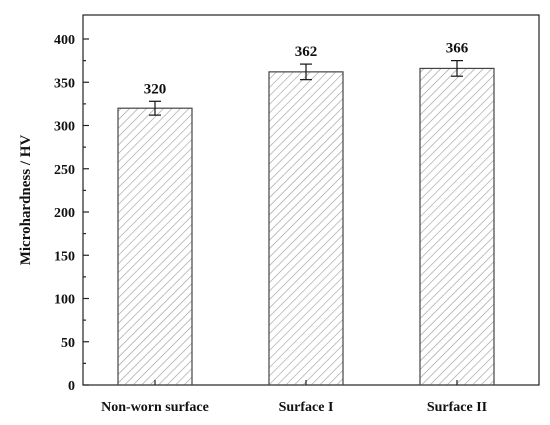  I want to click on y-tick-label: 100, so click(64, 300).